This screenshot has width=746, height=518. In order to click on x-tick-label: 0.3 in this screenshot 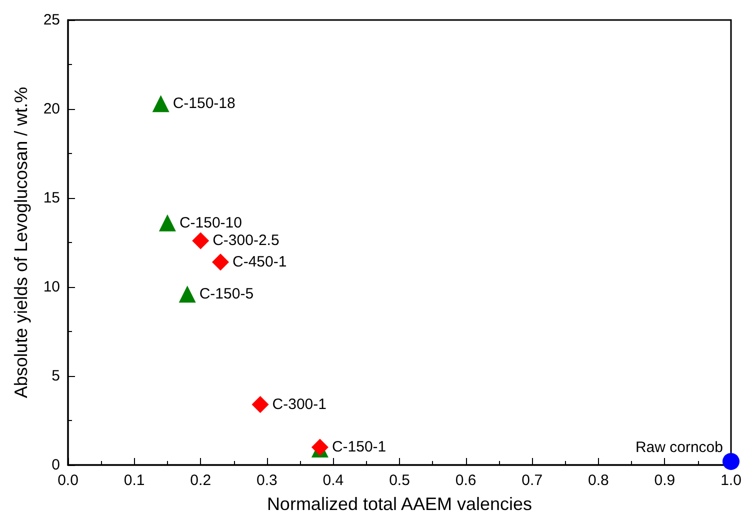, I will do `click(267, 480)`.